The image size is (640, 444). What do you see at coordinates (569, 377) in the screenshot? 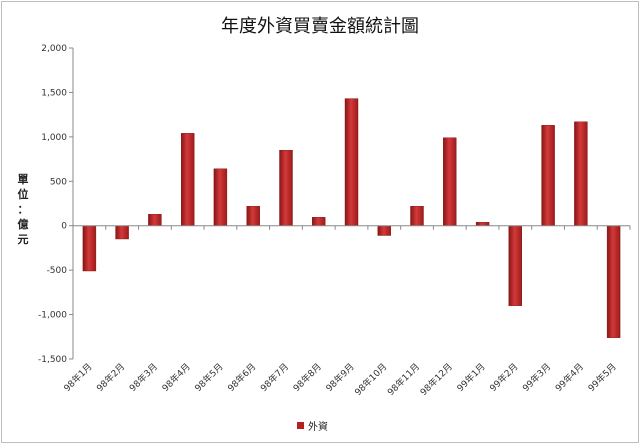
I see `x-tick-label: 99年4月` at bounding box center [569, 377].